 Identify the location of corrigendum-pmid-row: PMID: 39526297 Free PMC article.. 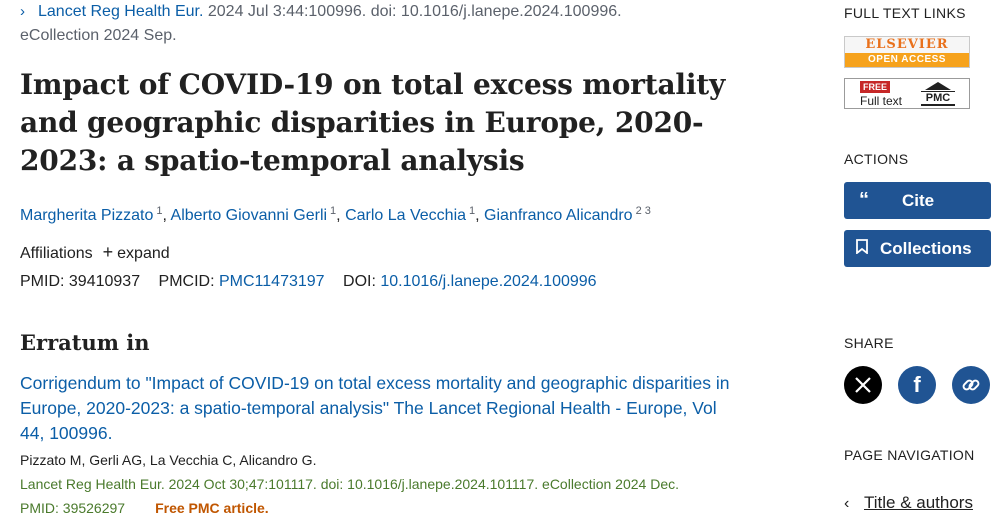
(415, 508).